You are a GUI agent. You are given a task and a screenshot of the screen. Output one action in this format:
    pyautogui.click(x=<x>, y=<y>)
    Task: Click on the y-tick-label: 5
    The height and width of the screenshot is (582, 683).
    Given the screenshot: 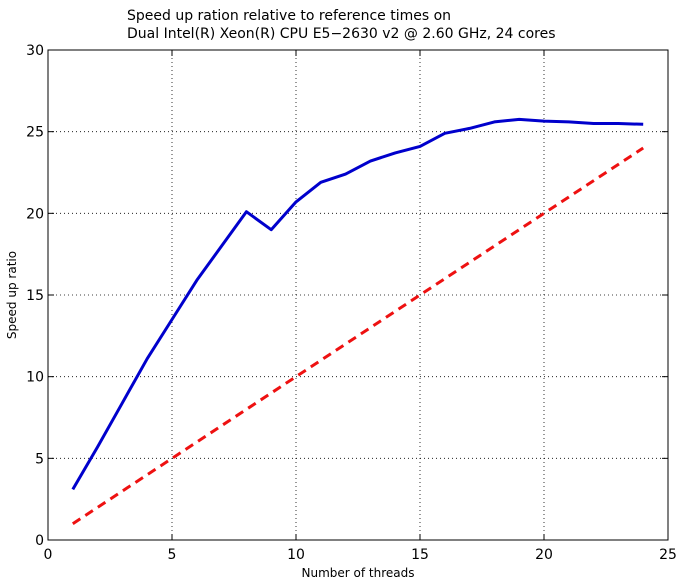 What is the action you would take?
    pyautogui.click(x=39, y=459)
    